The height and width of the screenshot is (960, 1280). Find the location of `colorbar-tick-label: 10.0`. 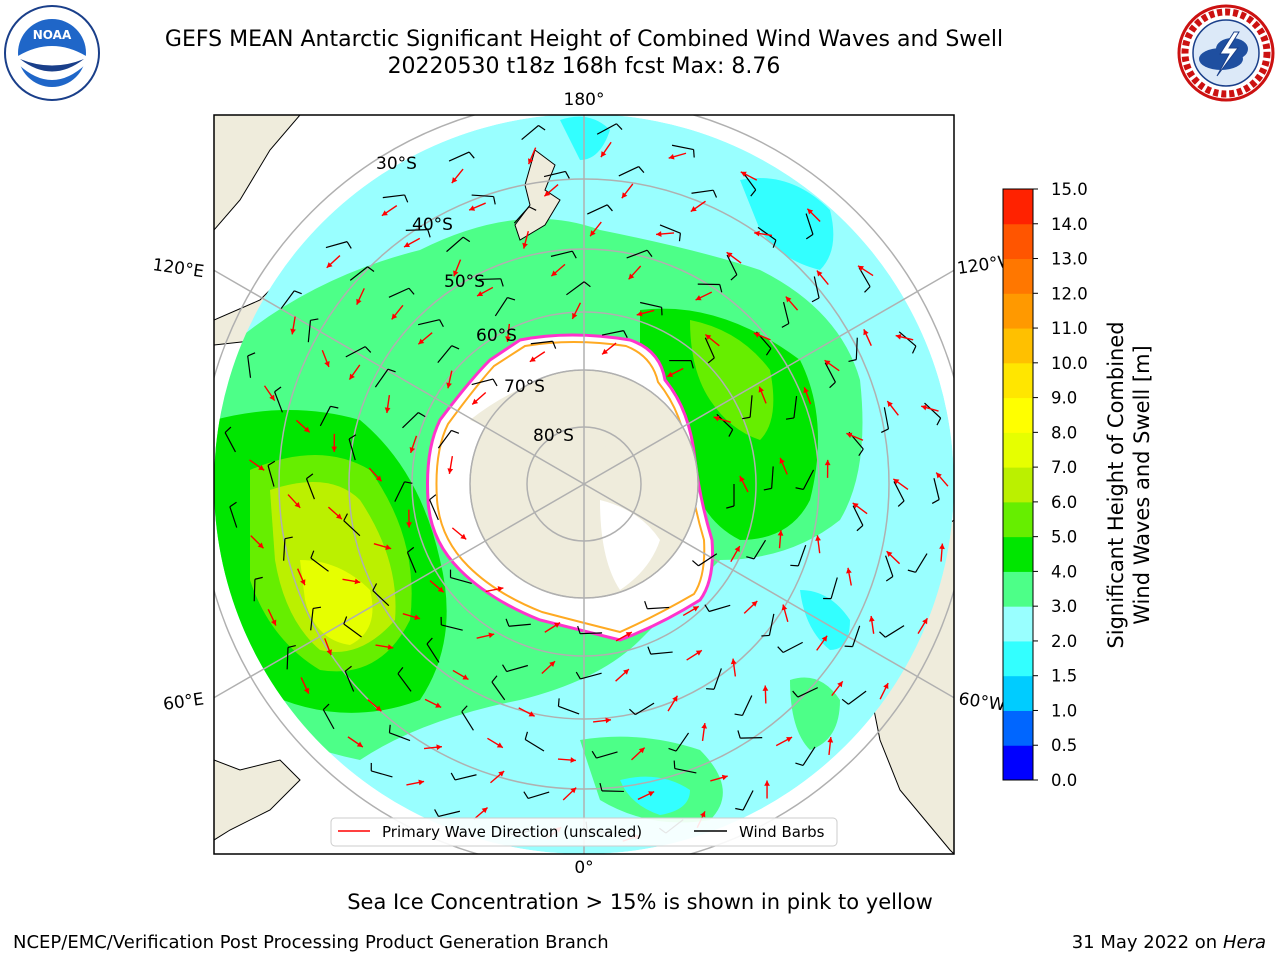

colorbar-tick-label: 10.0 is located at coordinates (1069, 363).